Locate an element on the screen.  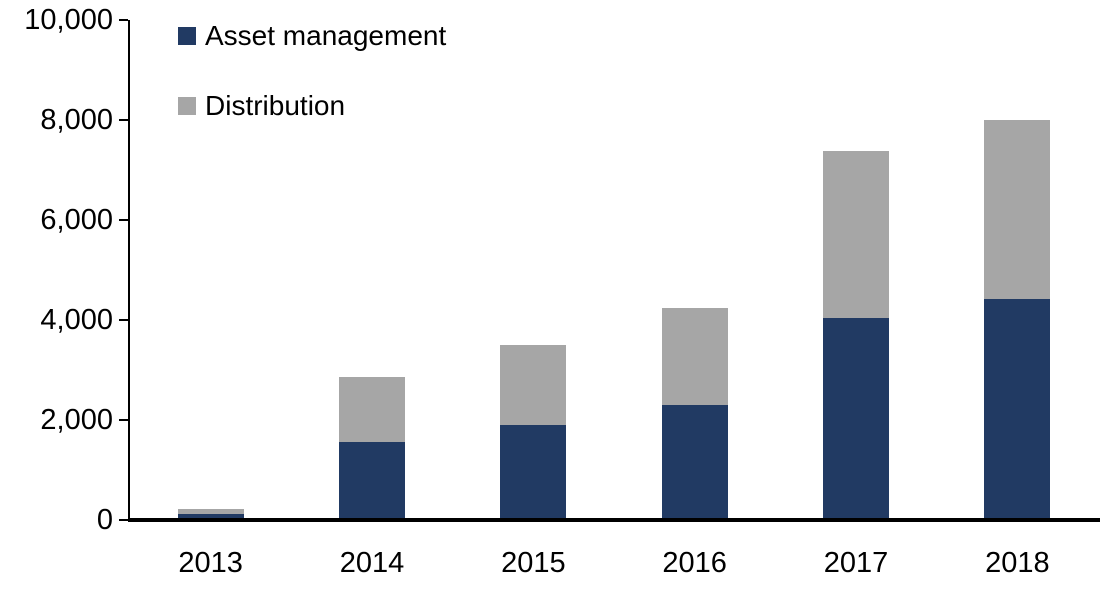
x-axis-line is located at coordinates (614, 520).